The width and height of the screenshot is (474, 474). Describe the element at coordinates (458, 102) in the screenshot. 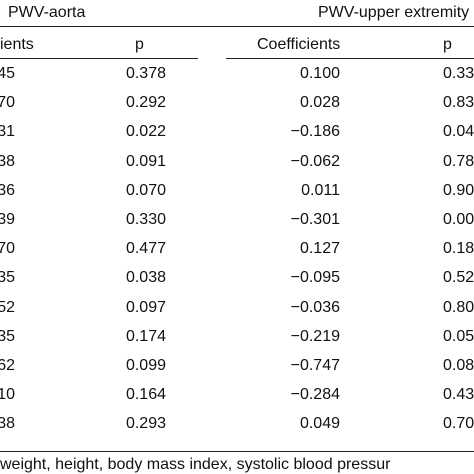

I see `cell-p-upper: 0.83` at that location.